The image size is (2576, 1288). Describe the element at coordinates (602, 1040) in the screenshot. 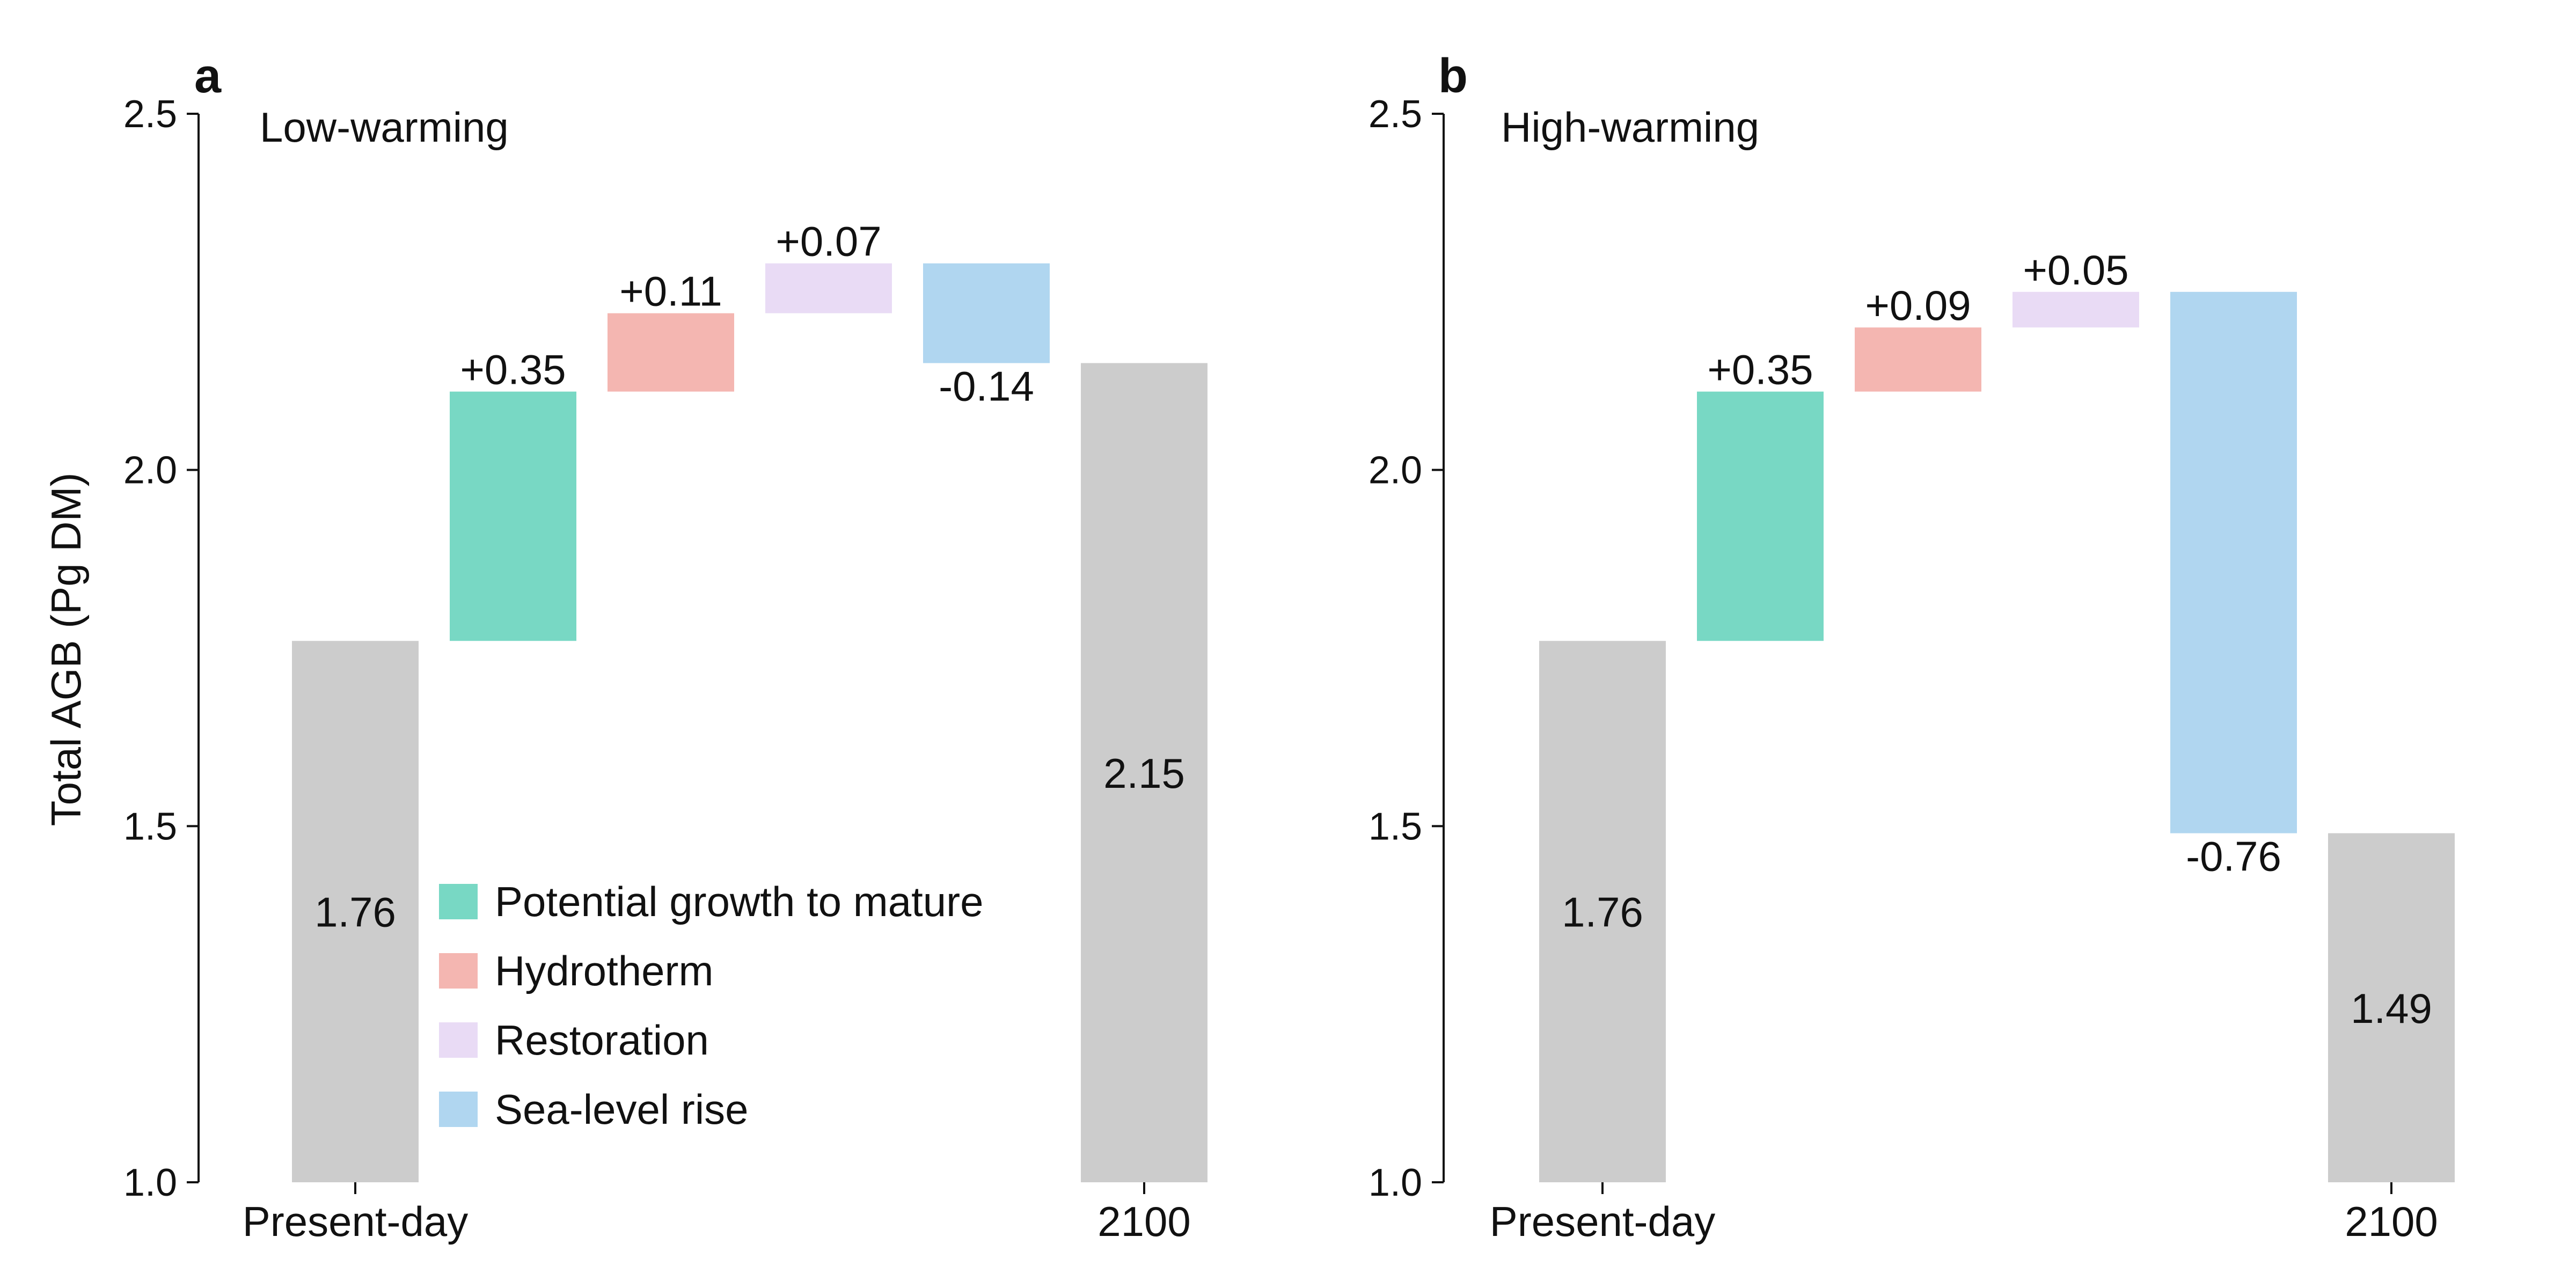

I see `legend-label-restoration: Restoration` at that location.